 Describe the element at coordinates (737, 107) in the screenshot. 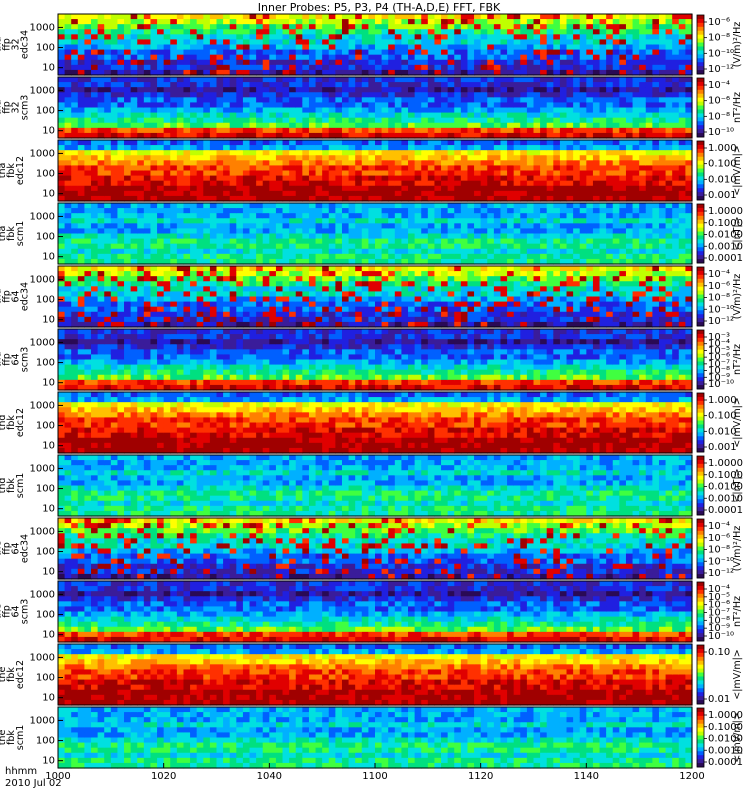

I see `panel-2-cbar-unit: nT²/Hz` at that location.